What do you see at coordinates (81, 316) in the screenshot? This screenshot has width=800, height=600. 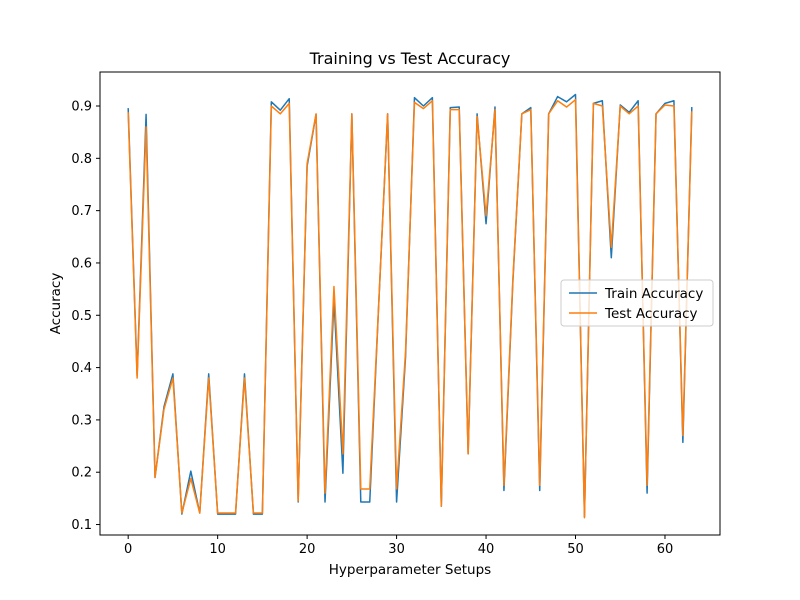 I see `y-tick-label: 0.5` at bounding box center [81, 316].